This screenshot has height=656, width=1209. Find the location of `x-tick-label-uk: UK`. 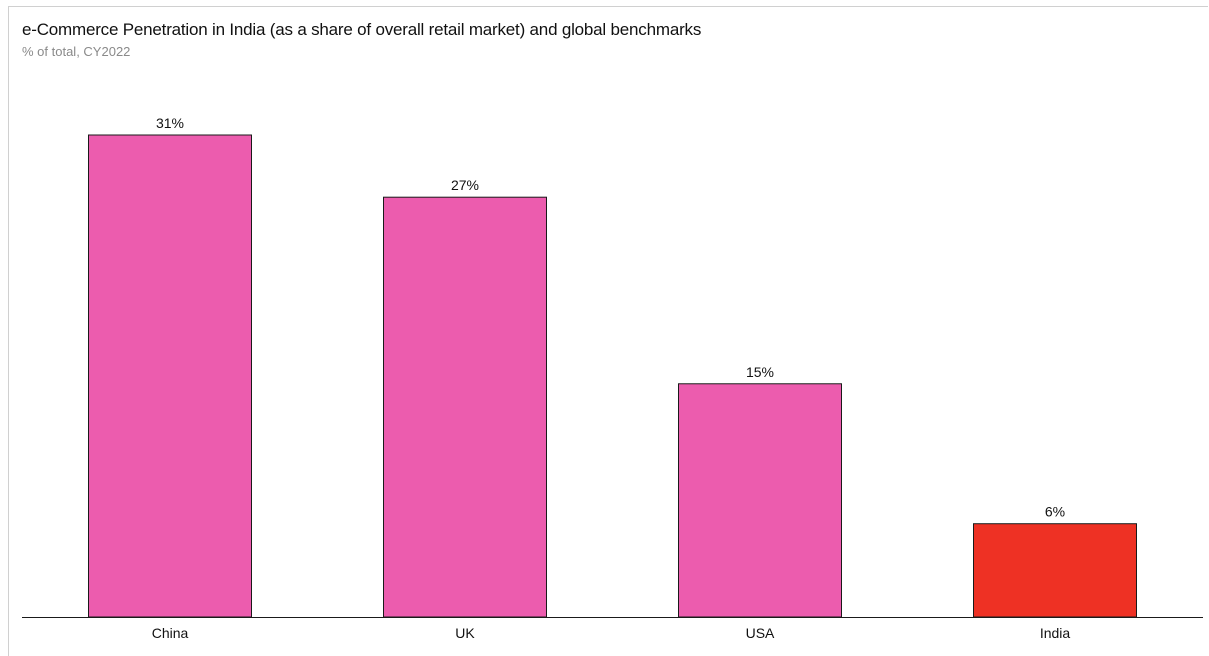

x-tick-label-uk: UK is located at coordinates (465, 633).